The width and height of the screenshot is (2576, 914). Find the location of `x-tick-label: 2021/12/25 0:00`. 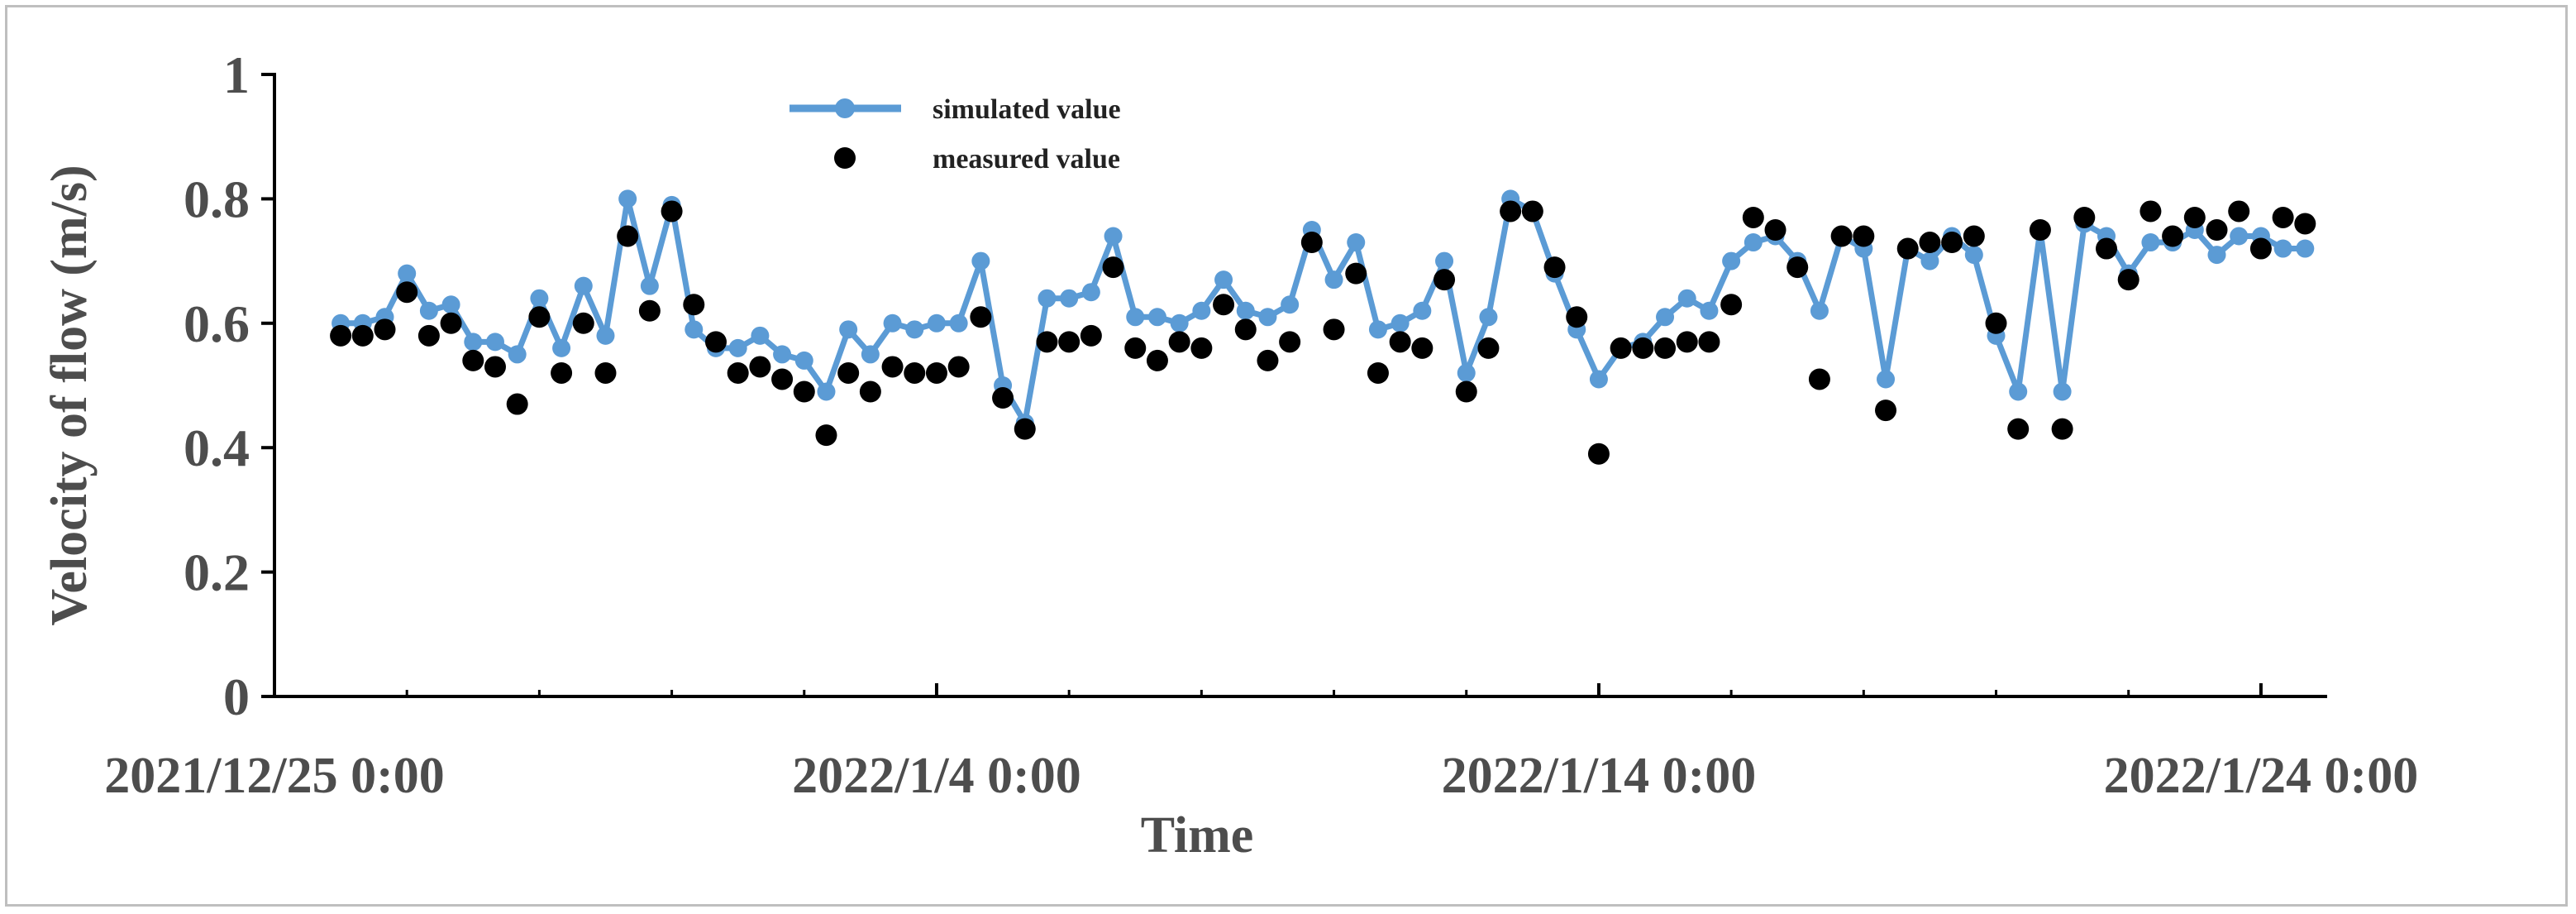

x-tick-label: 2021/12/25 0:00 is located at coordinates (274, 776).